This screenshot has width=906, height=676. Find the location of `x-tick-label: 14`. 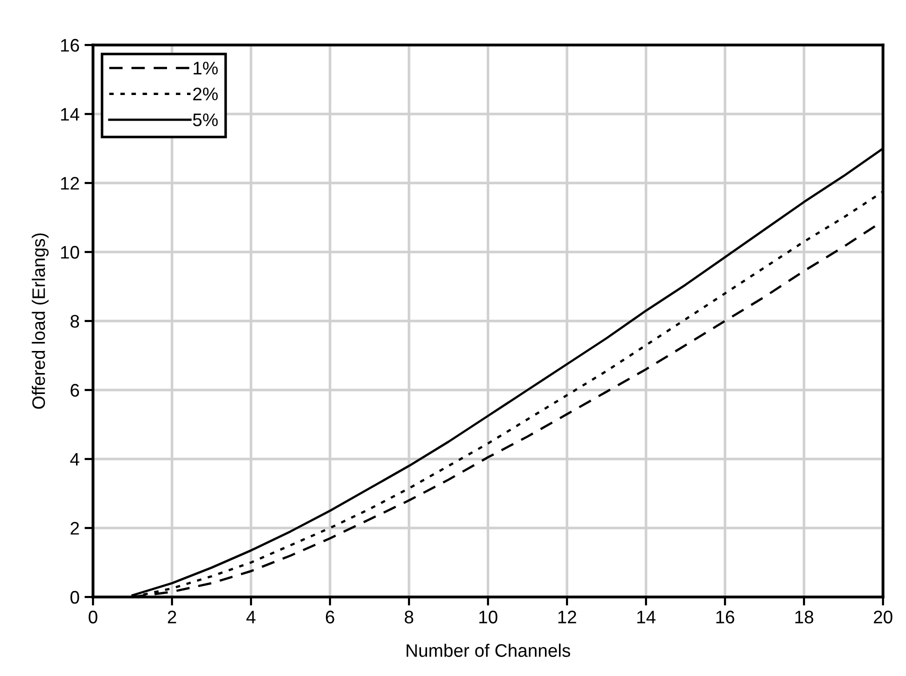

x-tick-label: 14 is located at coordinates (646, 617).